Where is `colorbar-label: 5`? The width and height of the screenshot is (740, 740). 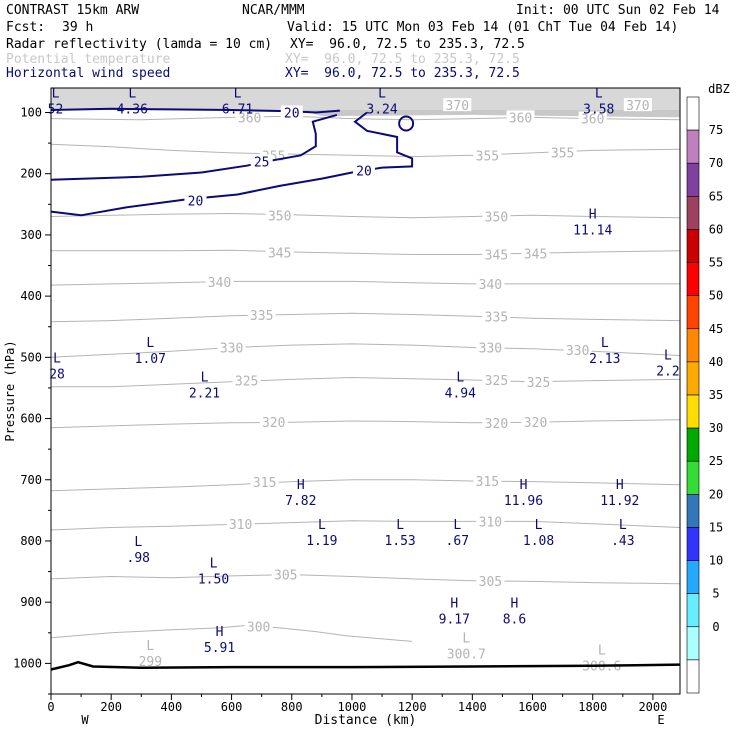
colorbar-label: 5 is located at coordinates (715, 594).